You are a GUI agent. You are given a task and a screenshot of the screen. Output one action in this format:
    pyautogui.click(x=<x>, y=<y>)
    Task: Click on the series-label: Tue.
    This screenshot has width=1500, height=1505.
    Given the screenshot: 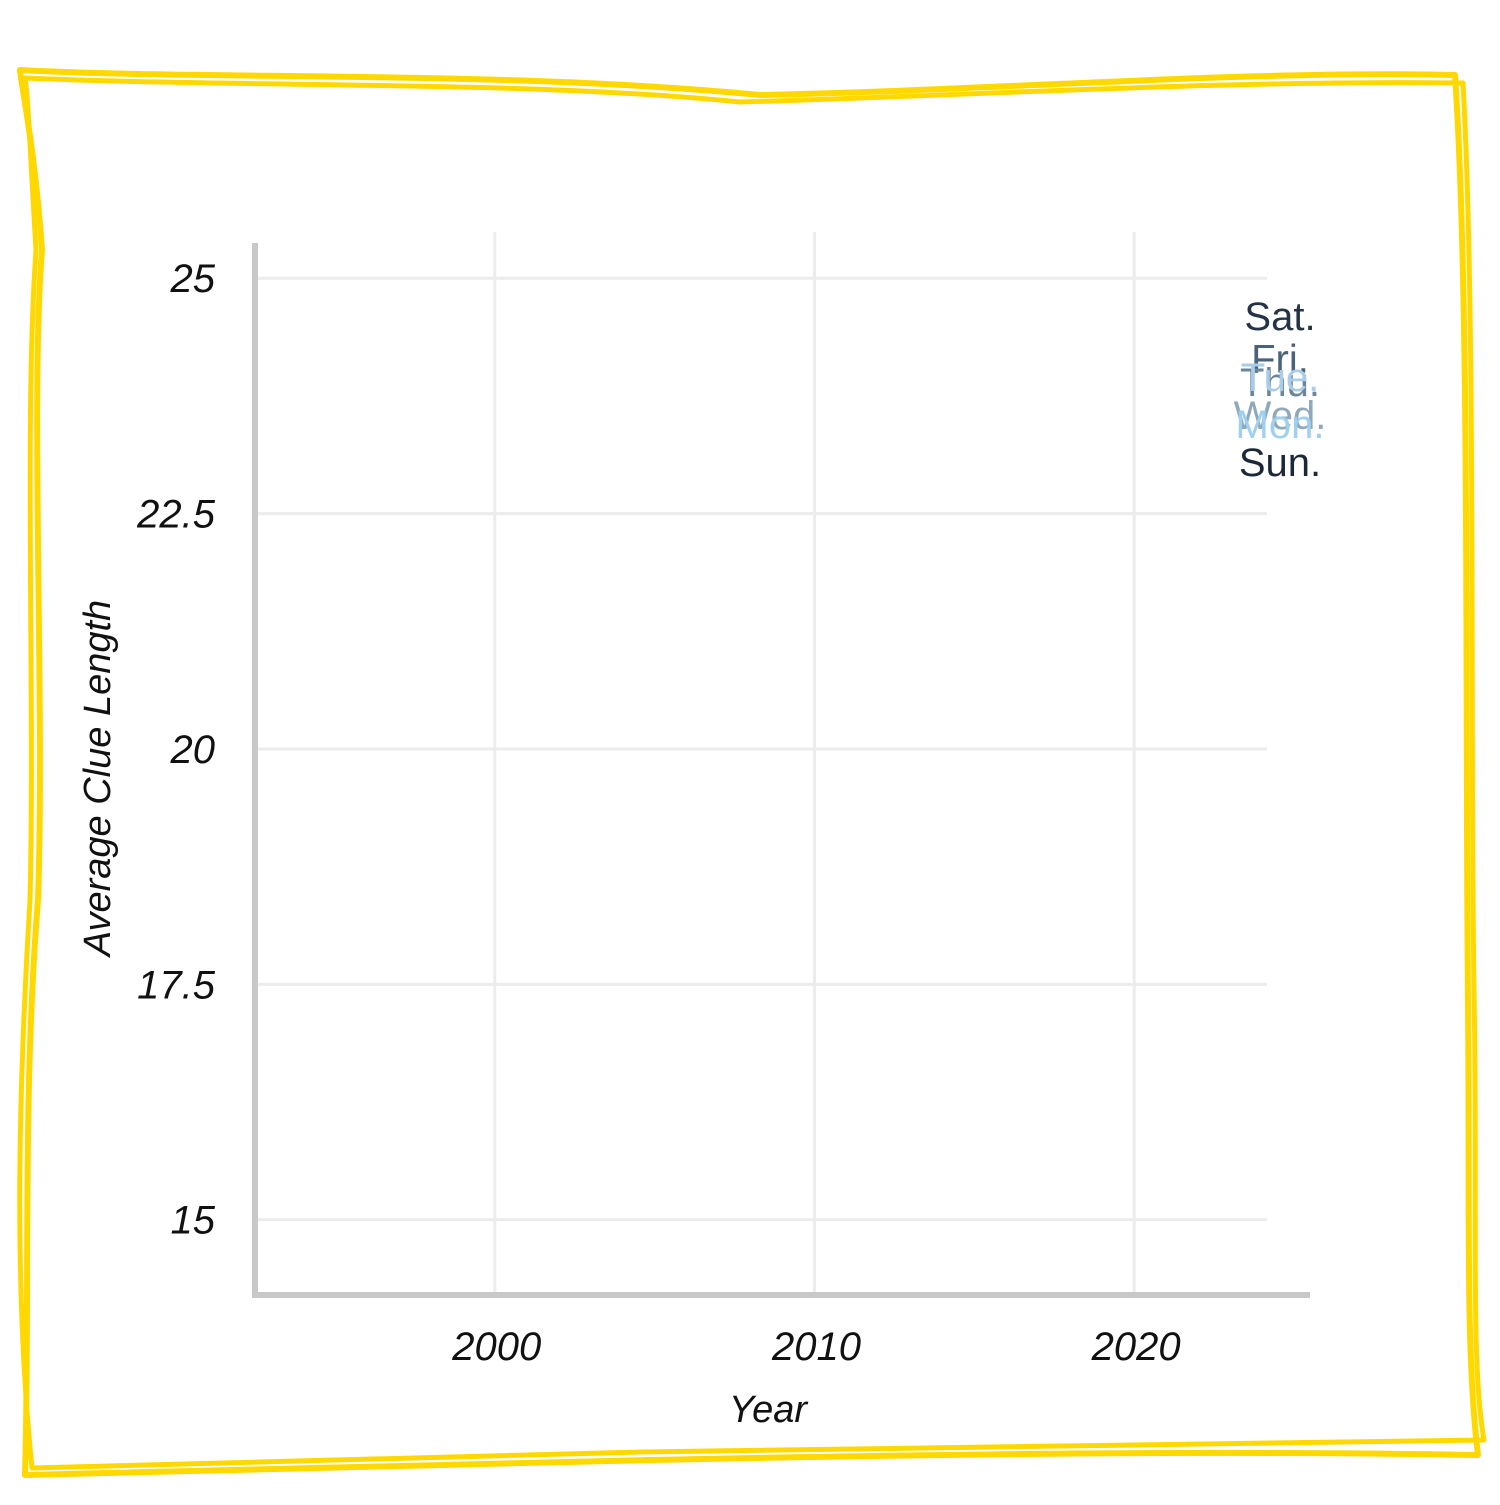 What is the action you would take?
    pyautogui.click(x=1280, y=378)
    